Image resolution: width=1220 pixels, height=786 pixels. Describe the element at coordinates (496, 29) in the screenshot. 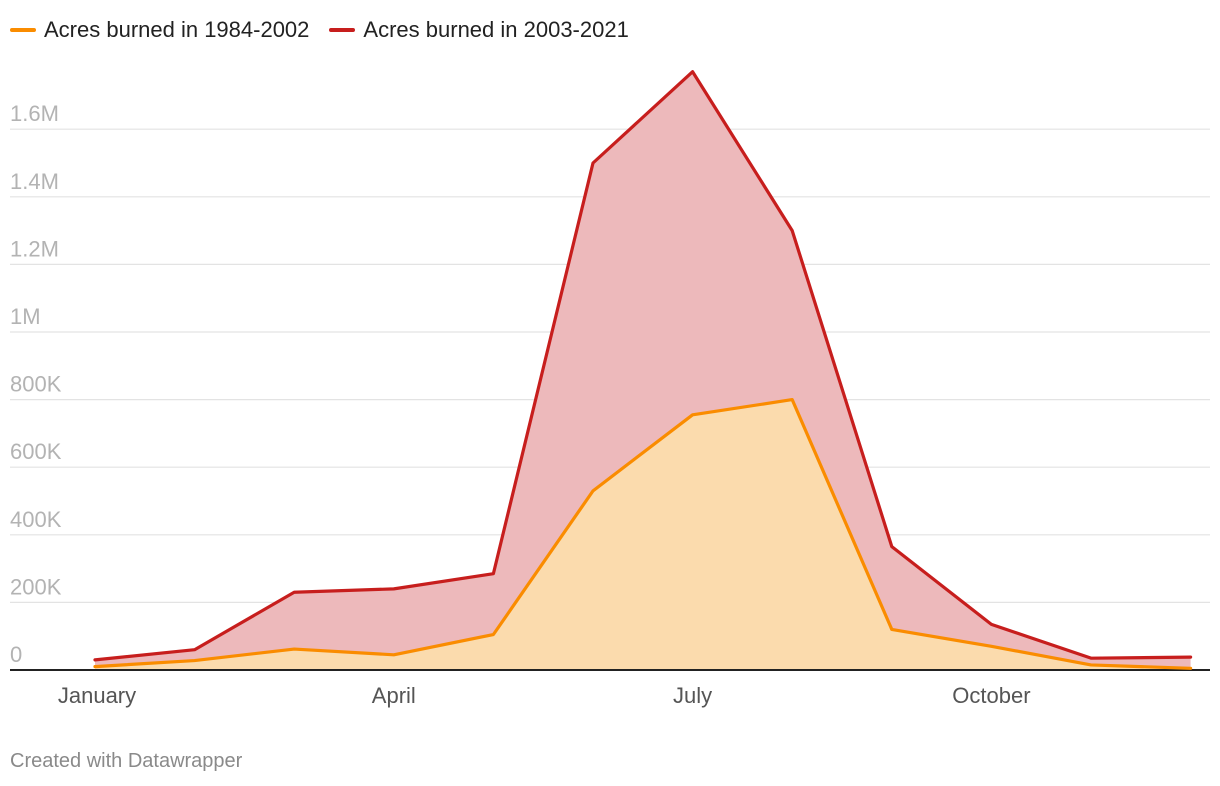

I see `legend-label-2003-2021: Acres burned in 2003-2021` at that location.